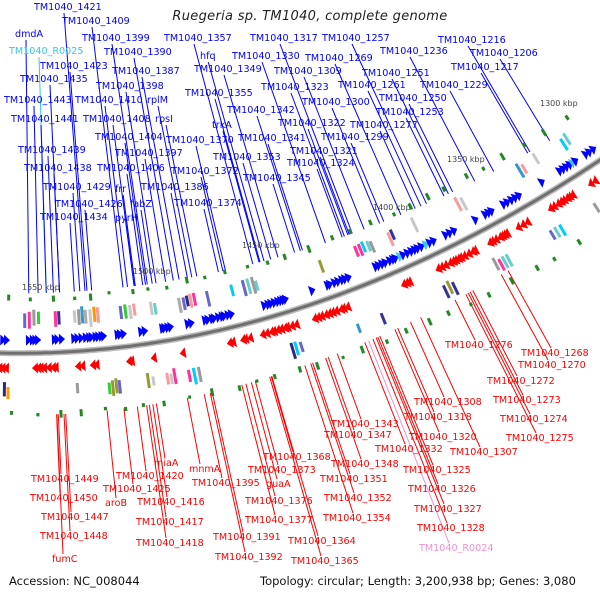  I want to click on reverse-gene-label: TM1040_1449, so click(65, 479).